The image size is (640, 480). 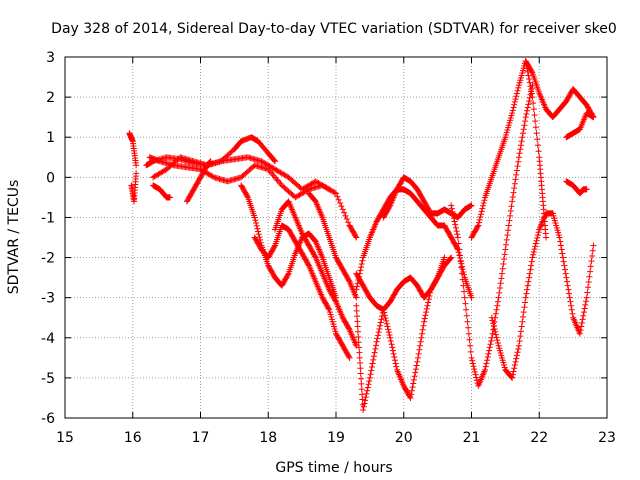 What do you see at coordinates (48, 218) in the screenshot?
I see `y-tick-label: -1` at bounding box center [48, 218].